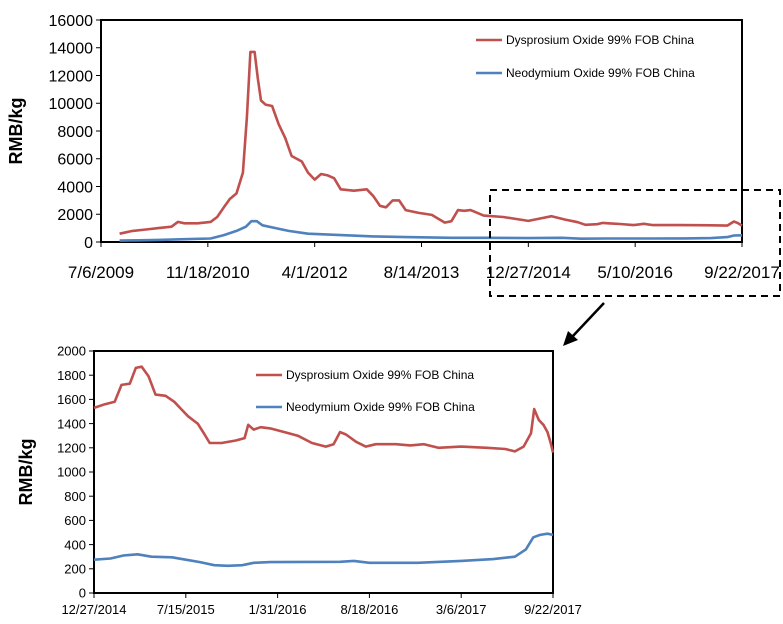 The width and height of the screenshot is (783, 624). Describe the element at coordinates (71, 423) in the screenshot. I see `y-tick-label: 1400` at that location.